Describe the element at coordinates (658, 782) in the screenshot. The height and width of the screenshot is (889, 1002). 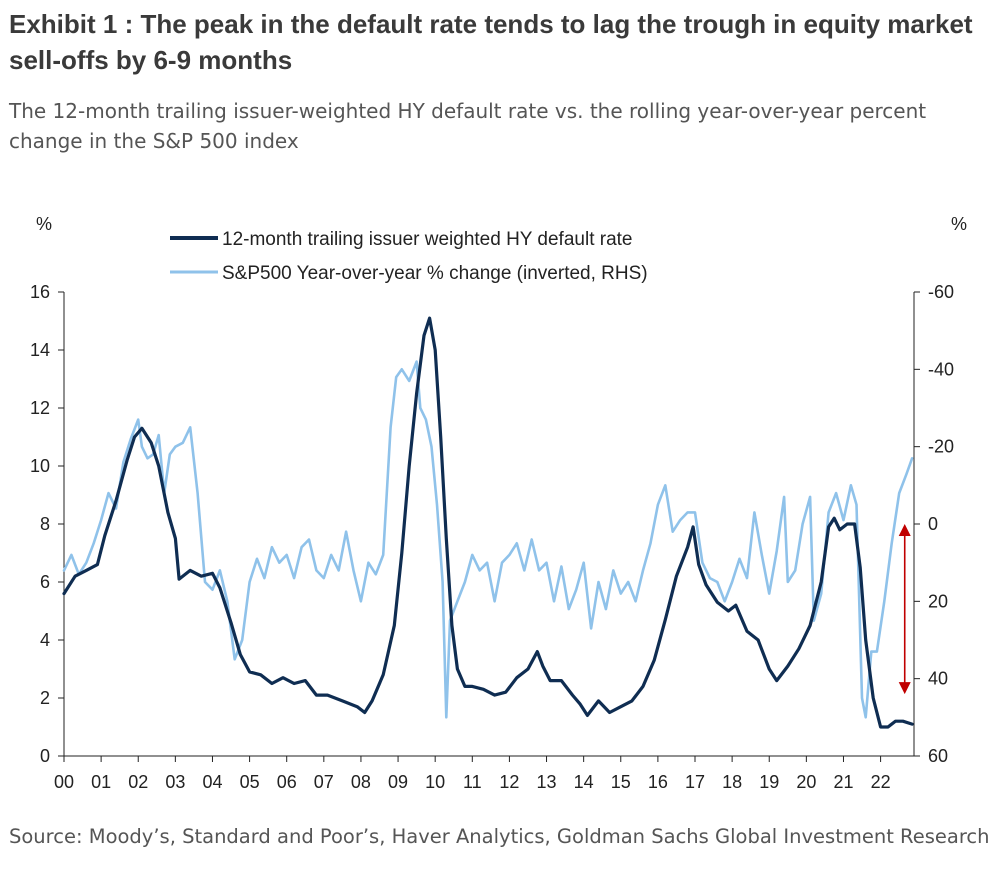
I see `x-tick-label: 16` at that location.